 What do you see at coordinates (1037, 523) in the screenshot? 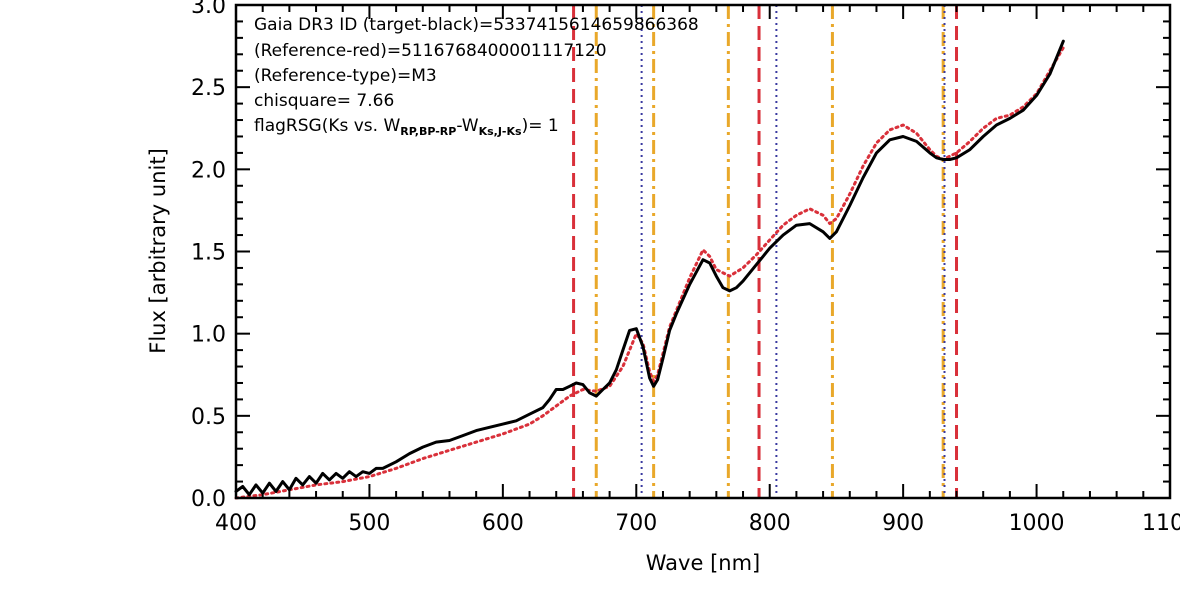
I see `x-tick-label-1000: 1000` at bounding box center [1037, 523].